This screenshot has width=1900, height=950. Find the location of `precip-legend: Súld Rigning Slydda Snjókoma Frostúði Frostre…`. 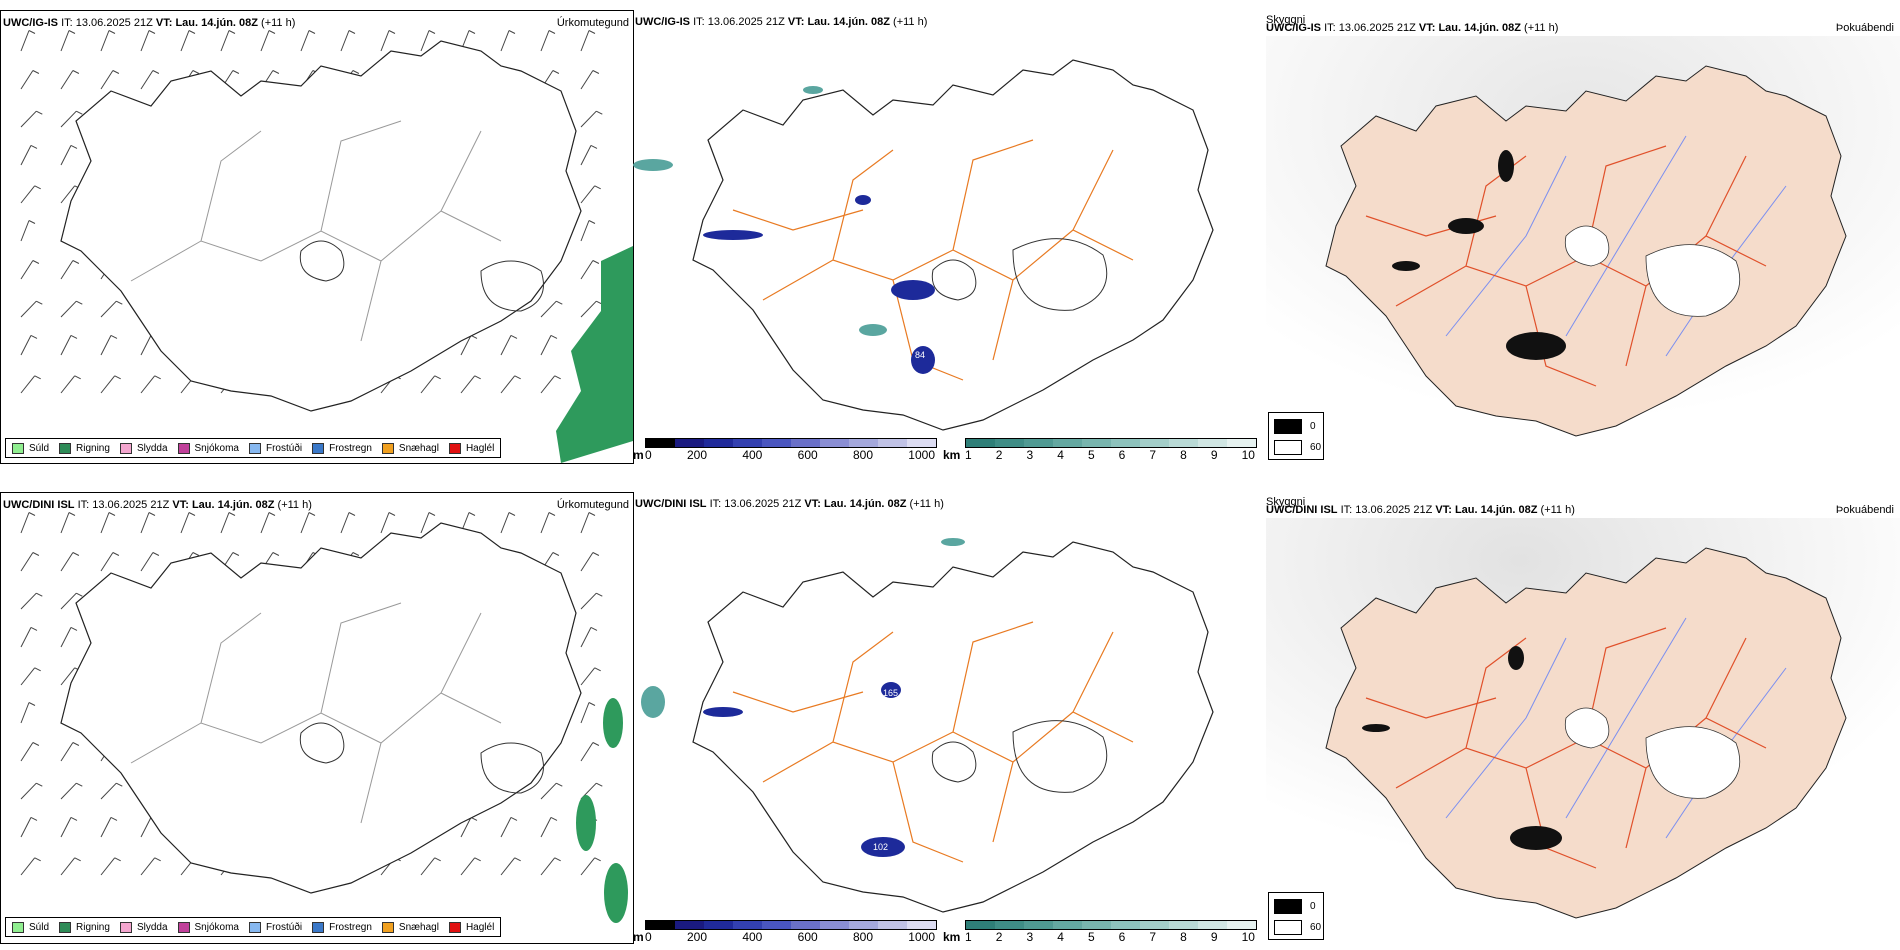

precip-legend: Súld Rigning Slydda Snjókoma Frostúði Frostre… is located at coordinates (253, 927).